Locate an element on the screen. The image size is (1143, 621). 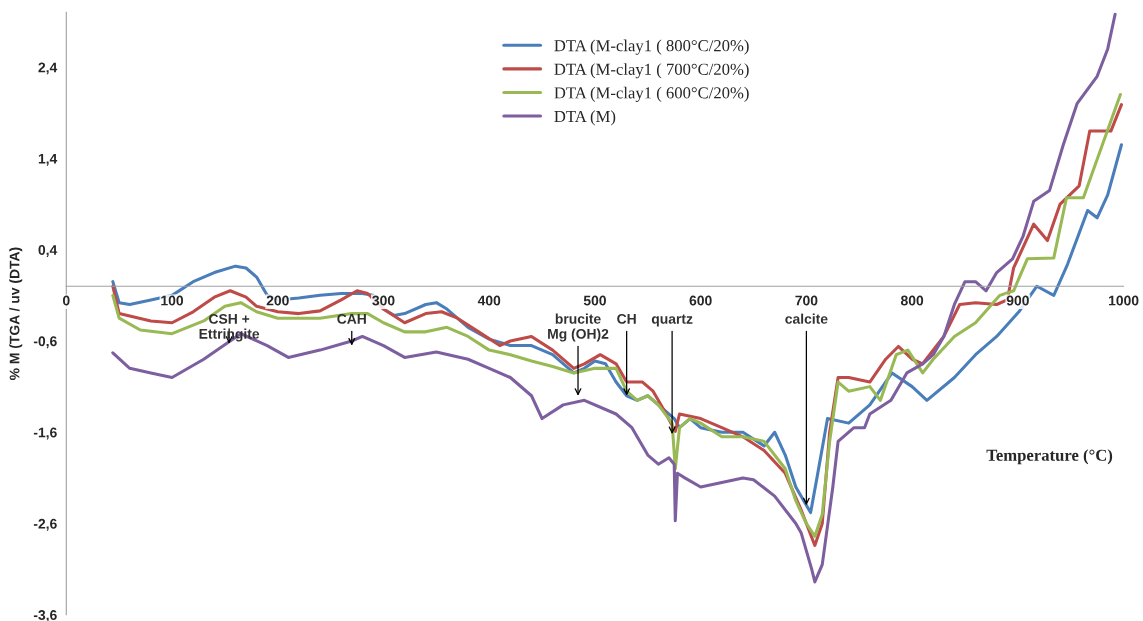
y-axis-title: % M (TGA / uv (DTA) is located at coordinates (16, 313).